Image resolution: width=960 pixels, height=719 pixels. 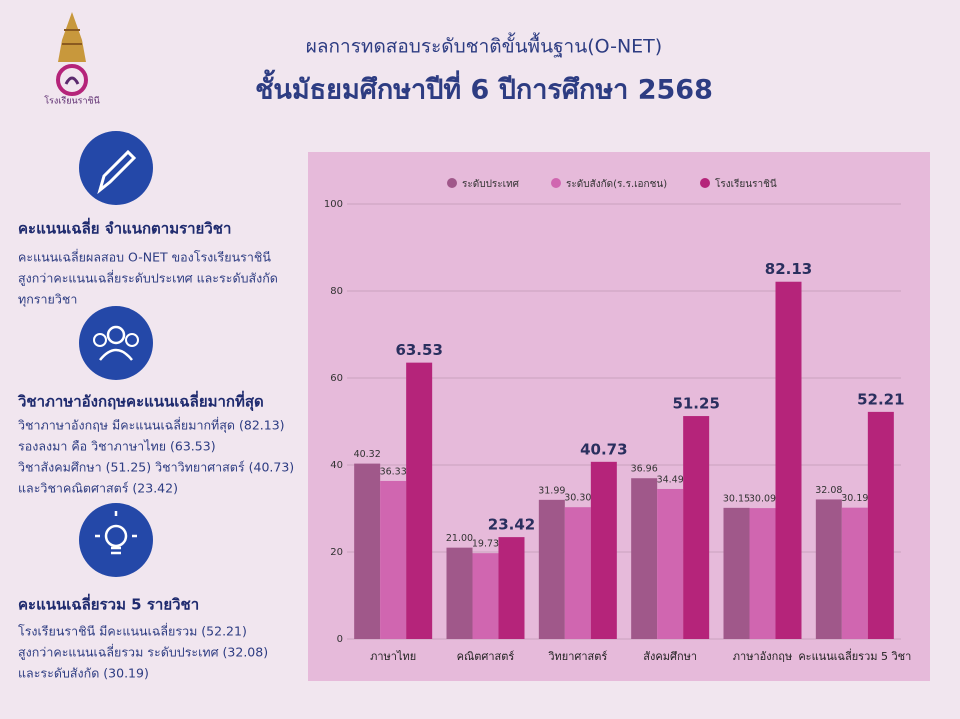 What do you see at coordinates (98, 488) in the screenshot?
I see `section-text: และวิชาคณิตศาสตร์ (23.42)` at bounding box center [98, 488].